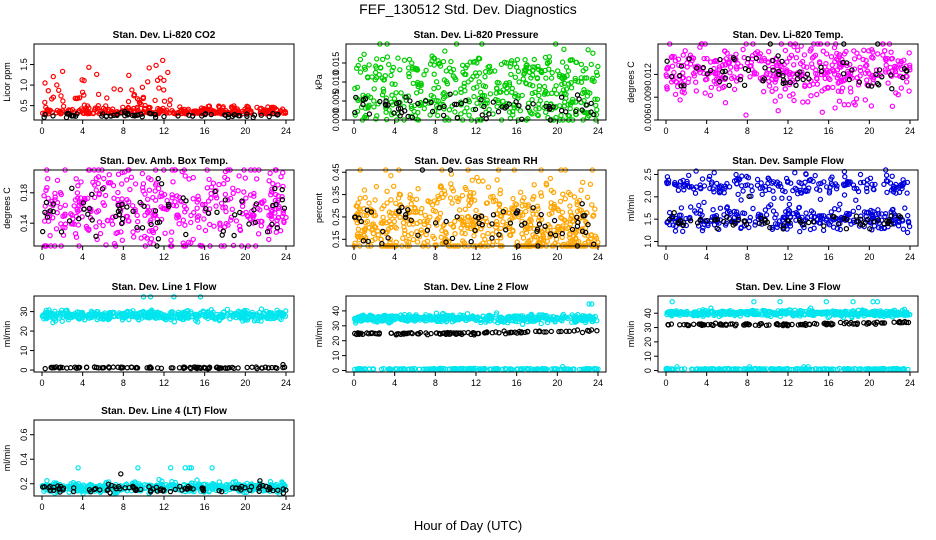 Image resolution: width=936 pixels, height=540 pixels. Describe the element at coordinates (7, 208) in the screenshot. I see `y-axis-label: degrees C` at that location.